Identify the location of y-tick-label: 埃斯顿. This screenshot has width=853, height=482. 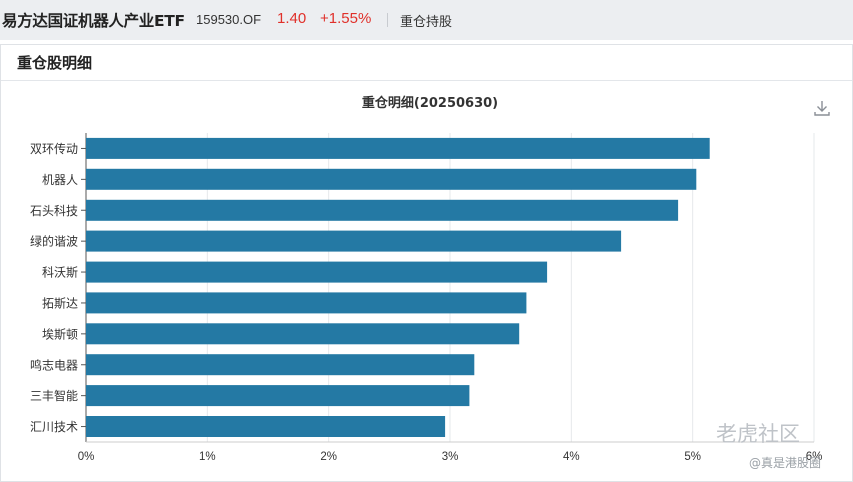
(60, 334).